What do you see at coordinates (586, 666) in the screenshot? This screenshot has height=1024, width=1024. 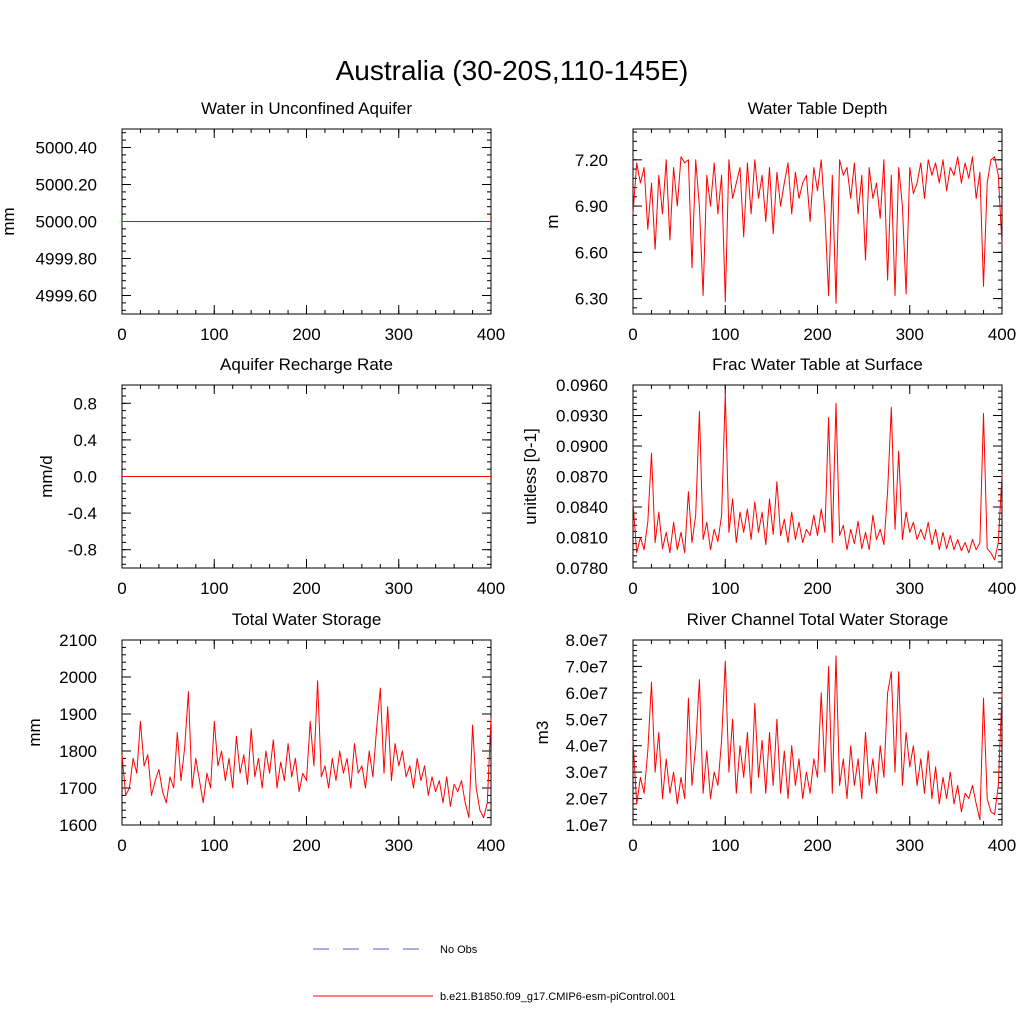 I see `y-tick-label: 7.0e7` at bounding box center [586, 666].